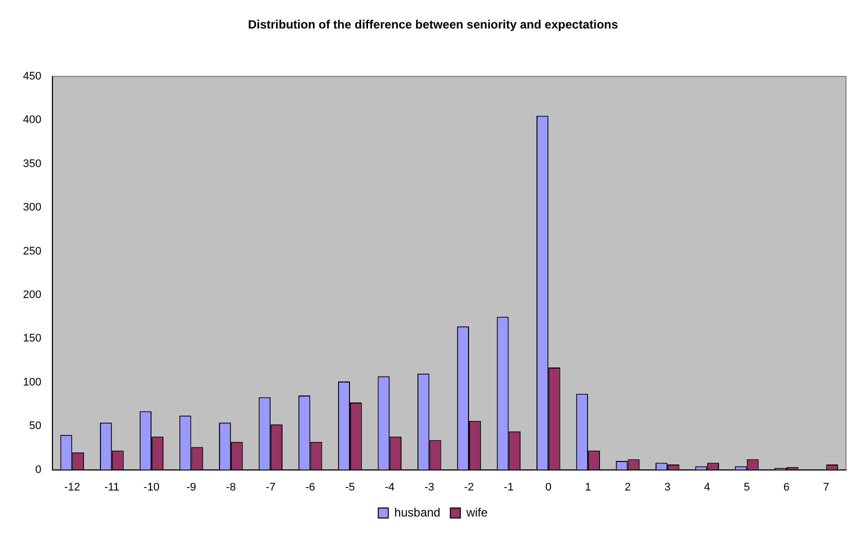 This screenshot has width=860, height=537. What do you see at coordinates (433, 25) in the screenshot?
I see `chart-title: Distribution of the difference between seniority and expectations` at bounding box center [433, 25].